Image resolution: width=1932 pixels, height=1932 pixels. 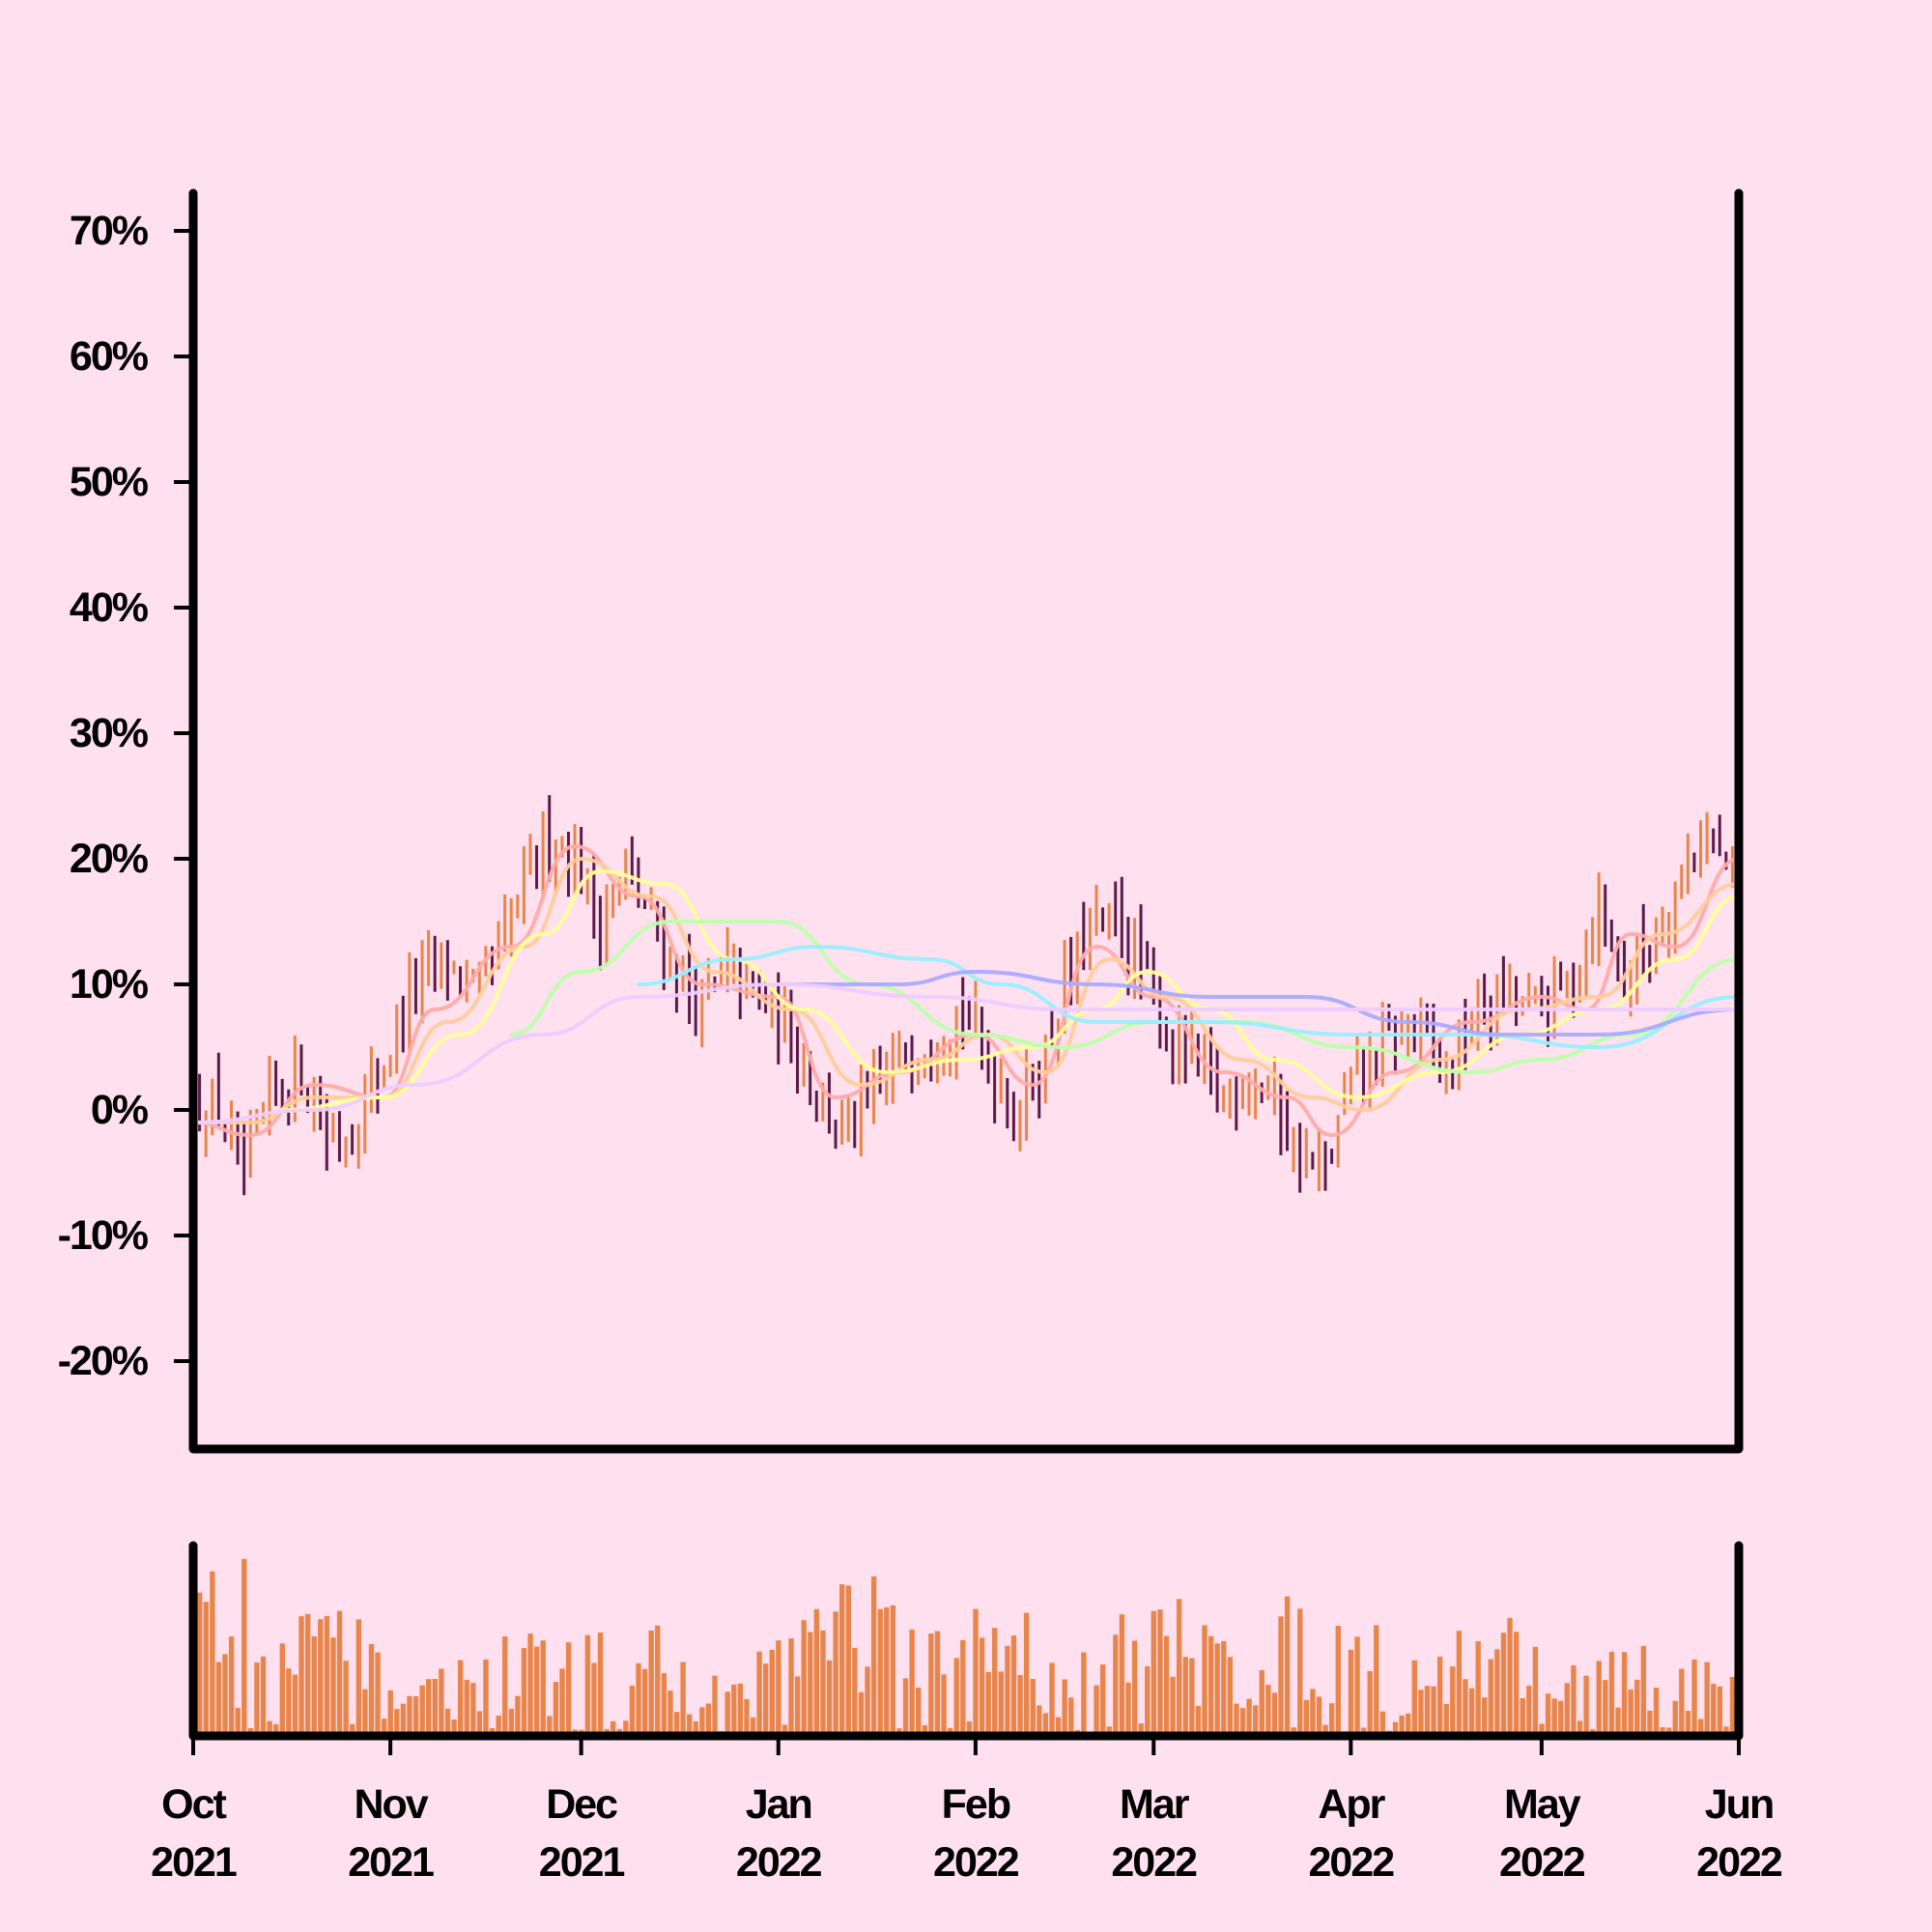 I want to click on x-tick-month: May, so click(x=1542, y=1804).